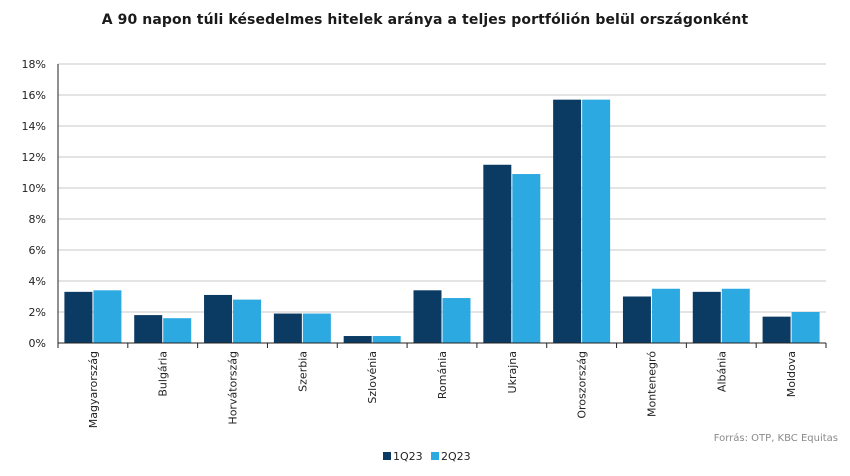 Image resolution: width=850 pixels, height=476 pixels. What do you see at coordinates (34, 157) in the screenshot?
I see `y-tick-label: 12%` at bounding box center [34, 157].